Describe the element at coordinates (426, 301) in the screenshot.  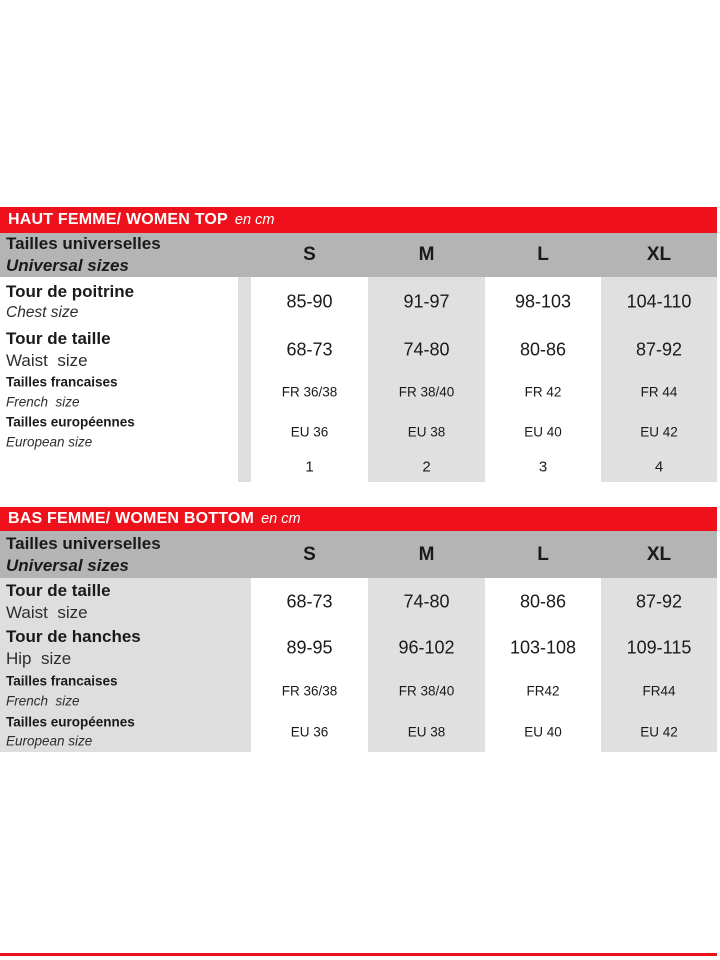
I see `size-value-cell: 91-97` at that location.